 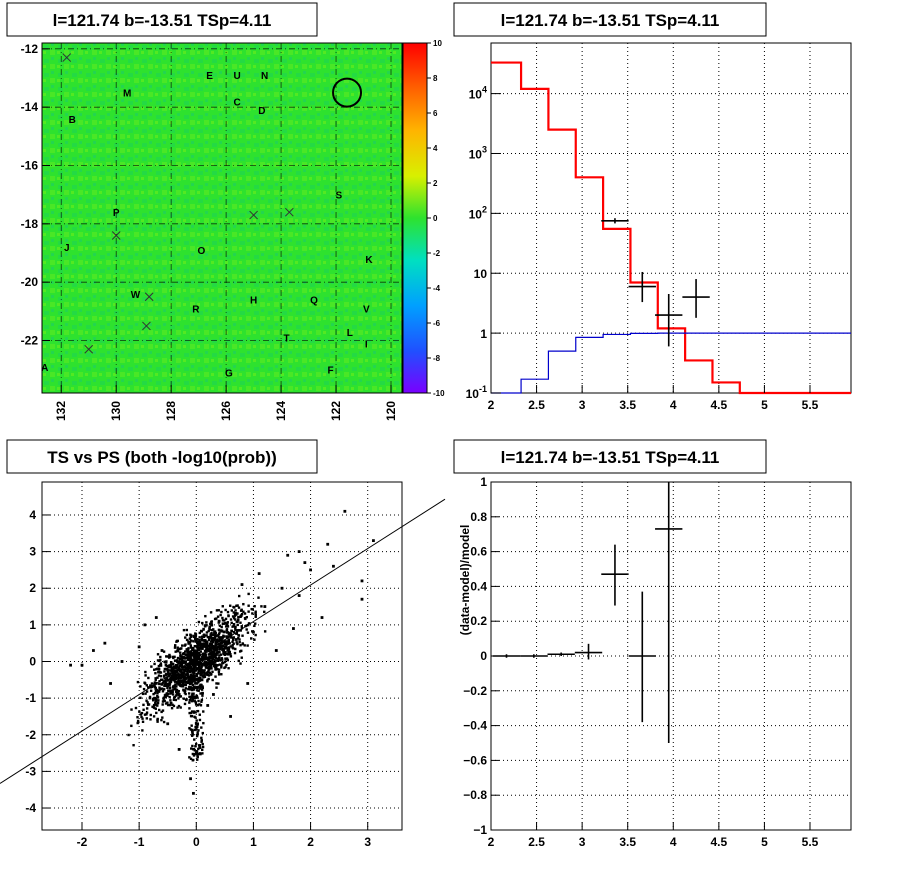 I want to click on residual-y-tick-label: 1, so click(x=483, y=482).